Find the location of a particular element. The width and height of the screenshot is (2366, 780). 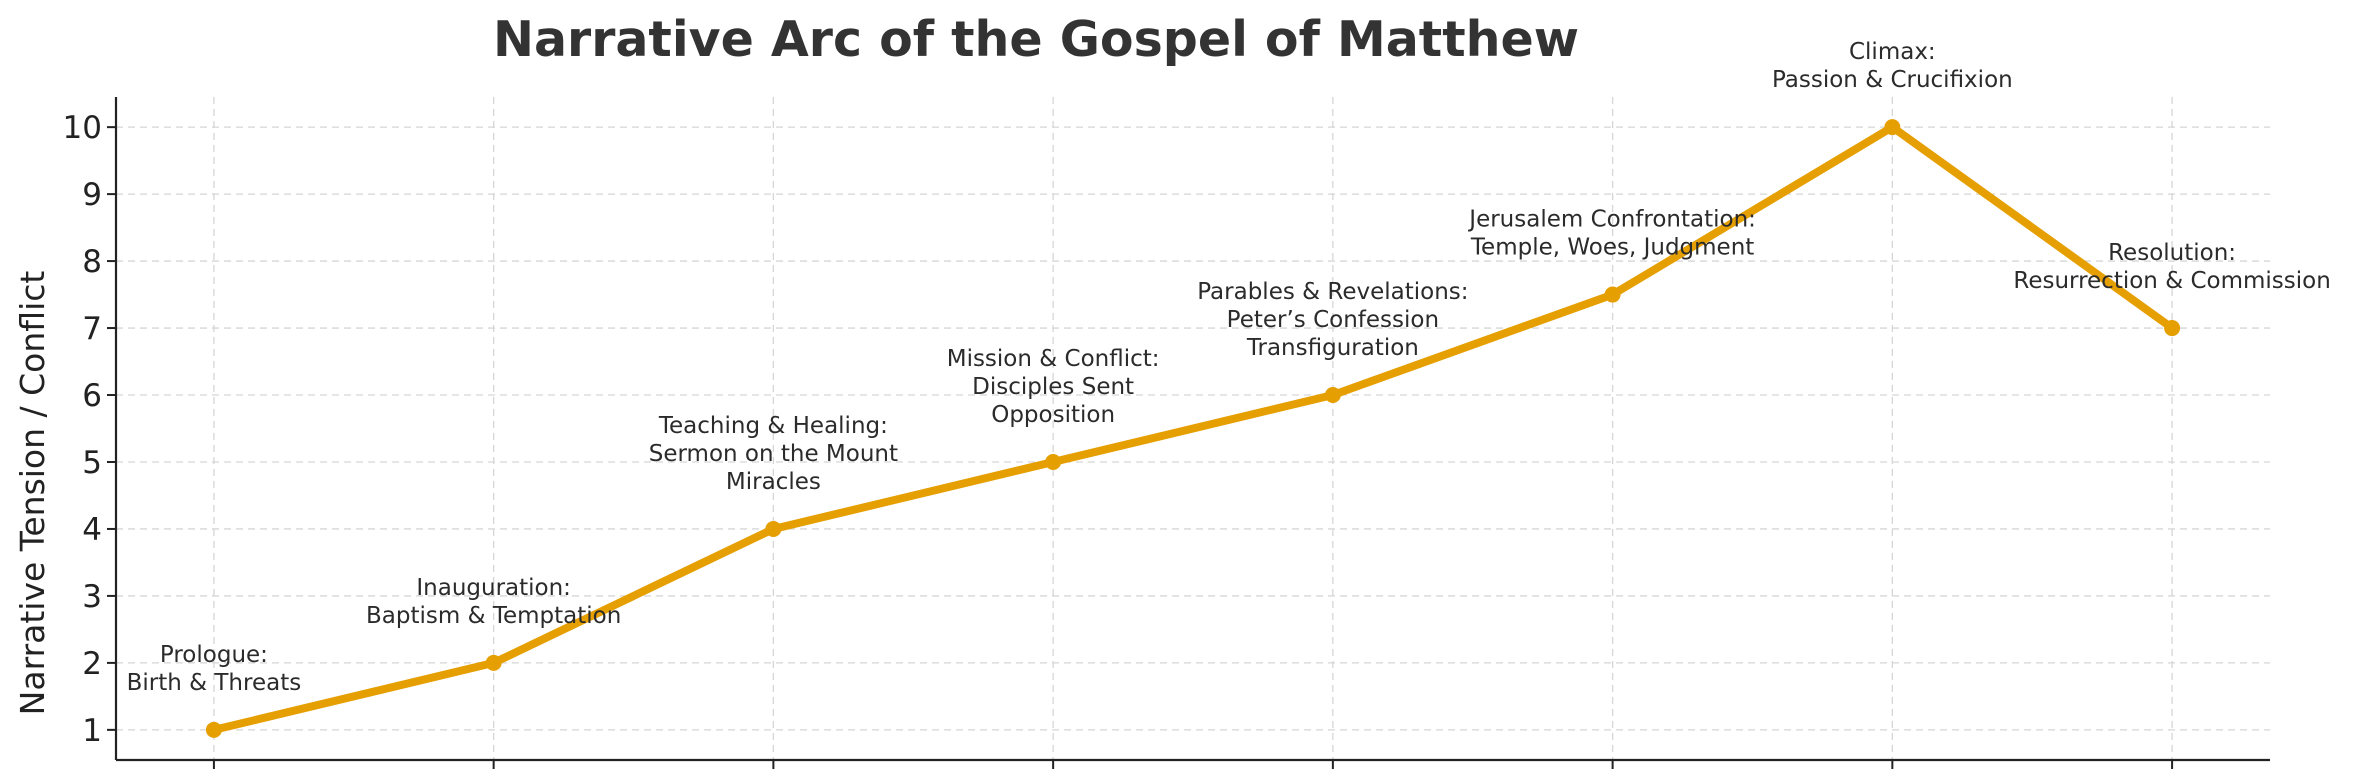

y-tick-label: 8 is located at coordinates (92, 262).